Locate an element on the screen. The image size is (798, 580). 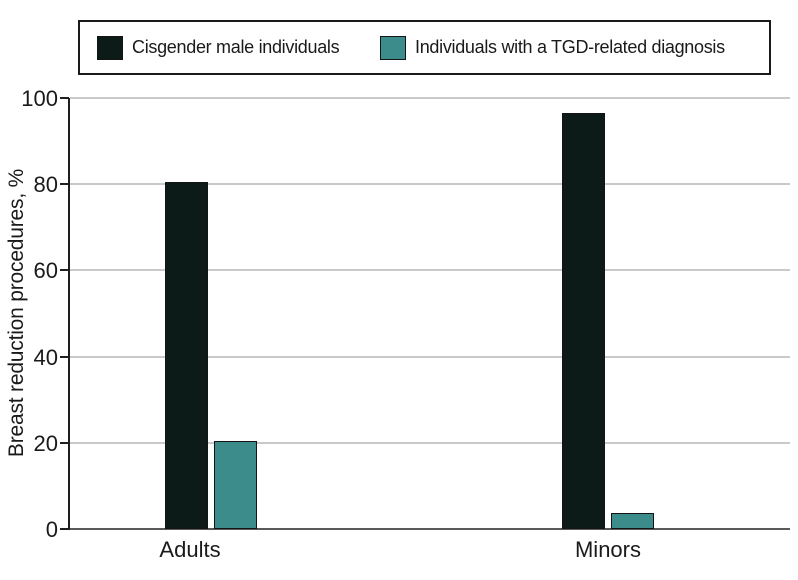
legend-entry-tgd: Individuals with a TGD-related diagnosis is located at coordinates (552, 47).